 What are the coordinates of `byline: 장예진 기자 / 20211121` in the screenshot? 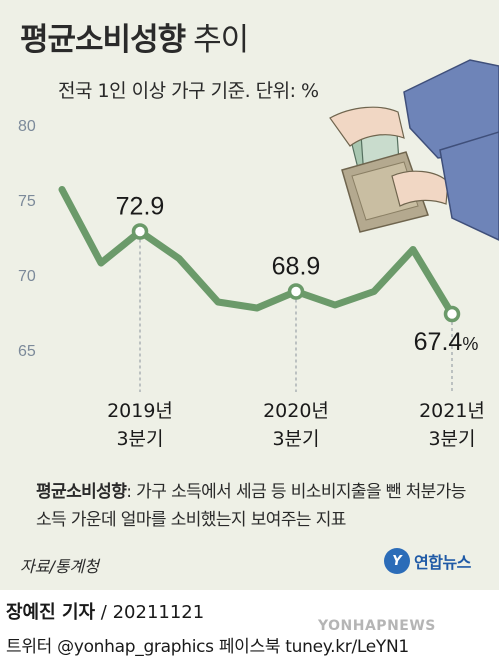 It's located at (105, 611).